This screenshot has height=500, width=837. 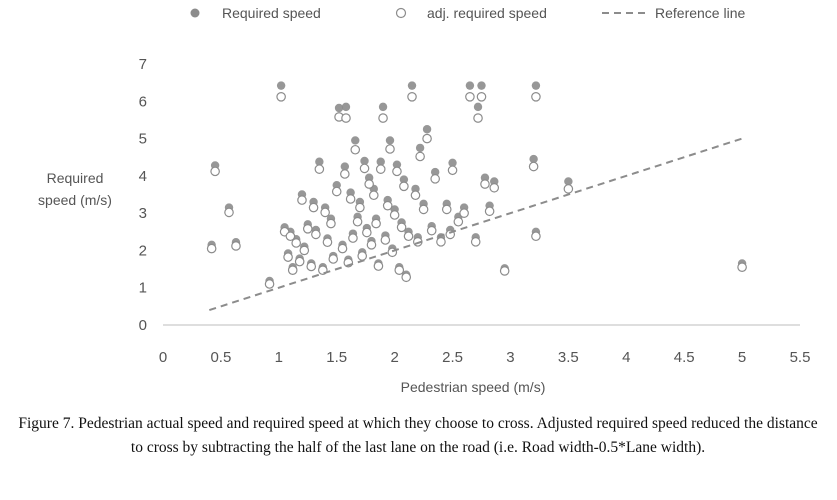 I want to click on x-tick-label: 4, so click(x=626, y=357).